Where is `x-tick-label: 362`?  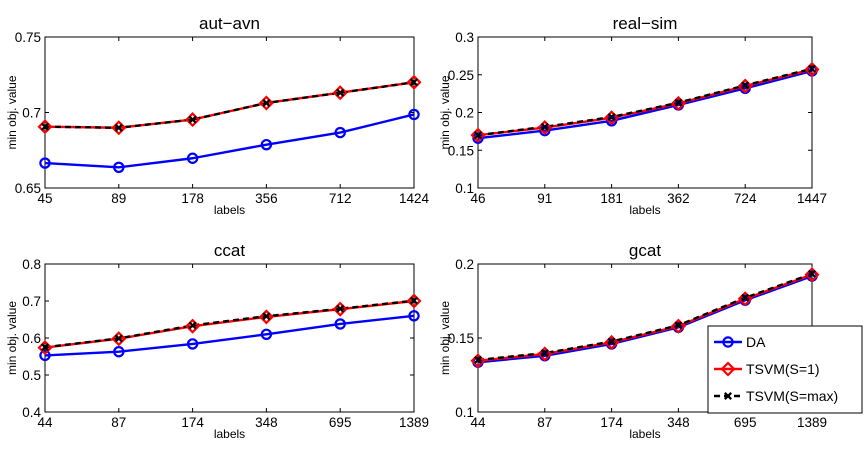
x-tick-label: 362 is located at coordinates (678, 198).